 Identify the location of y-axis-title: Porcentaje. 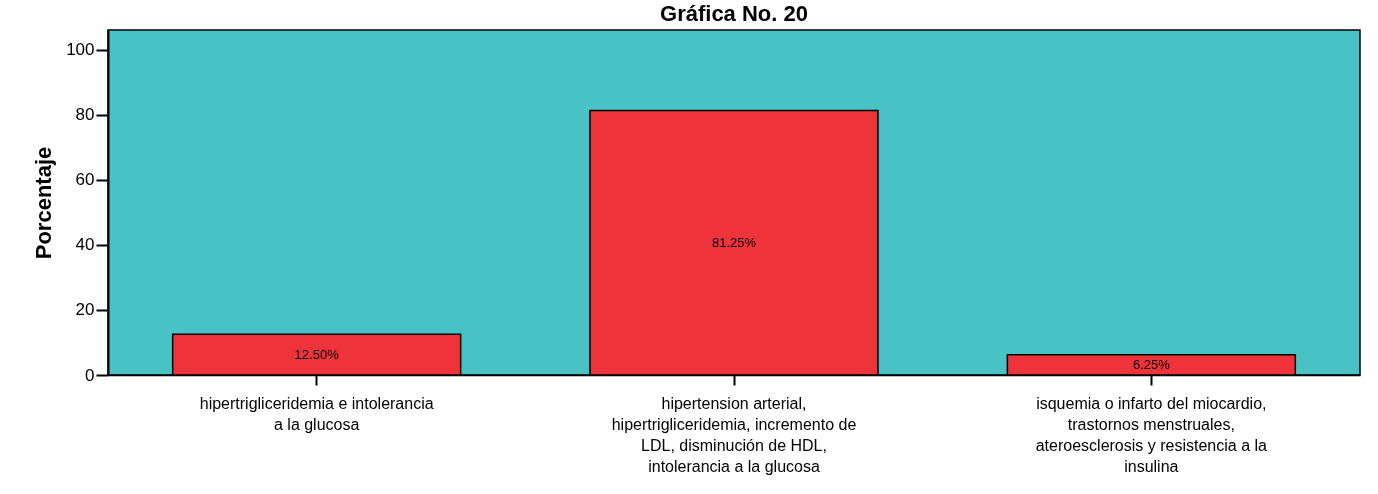
(44, 203).